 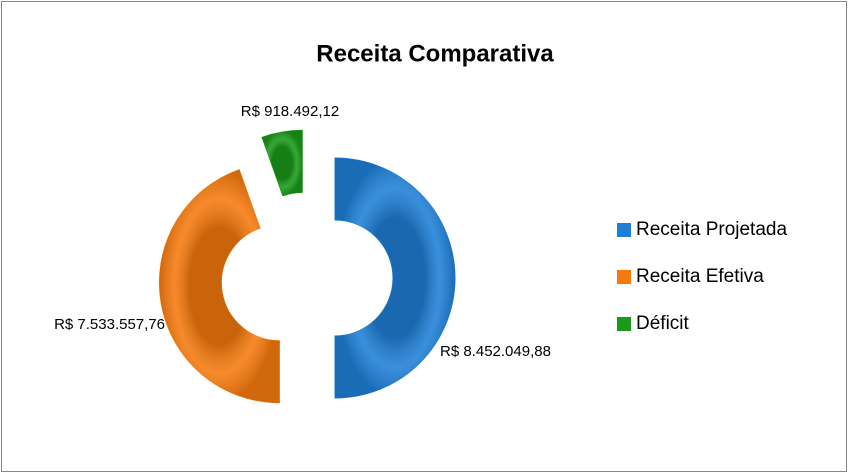 I want to click on legend-label: Receita Projetada, so click(x=711, y=229).